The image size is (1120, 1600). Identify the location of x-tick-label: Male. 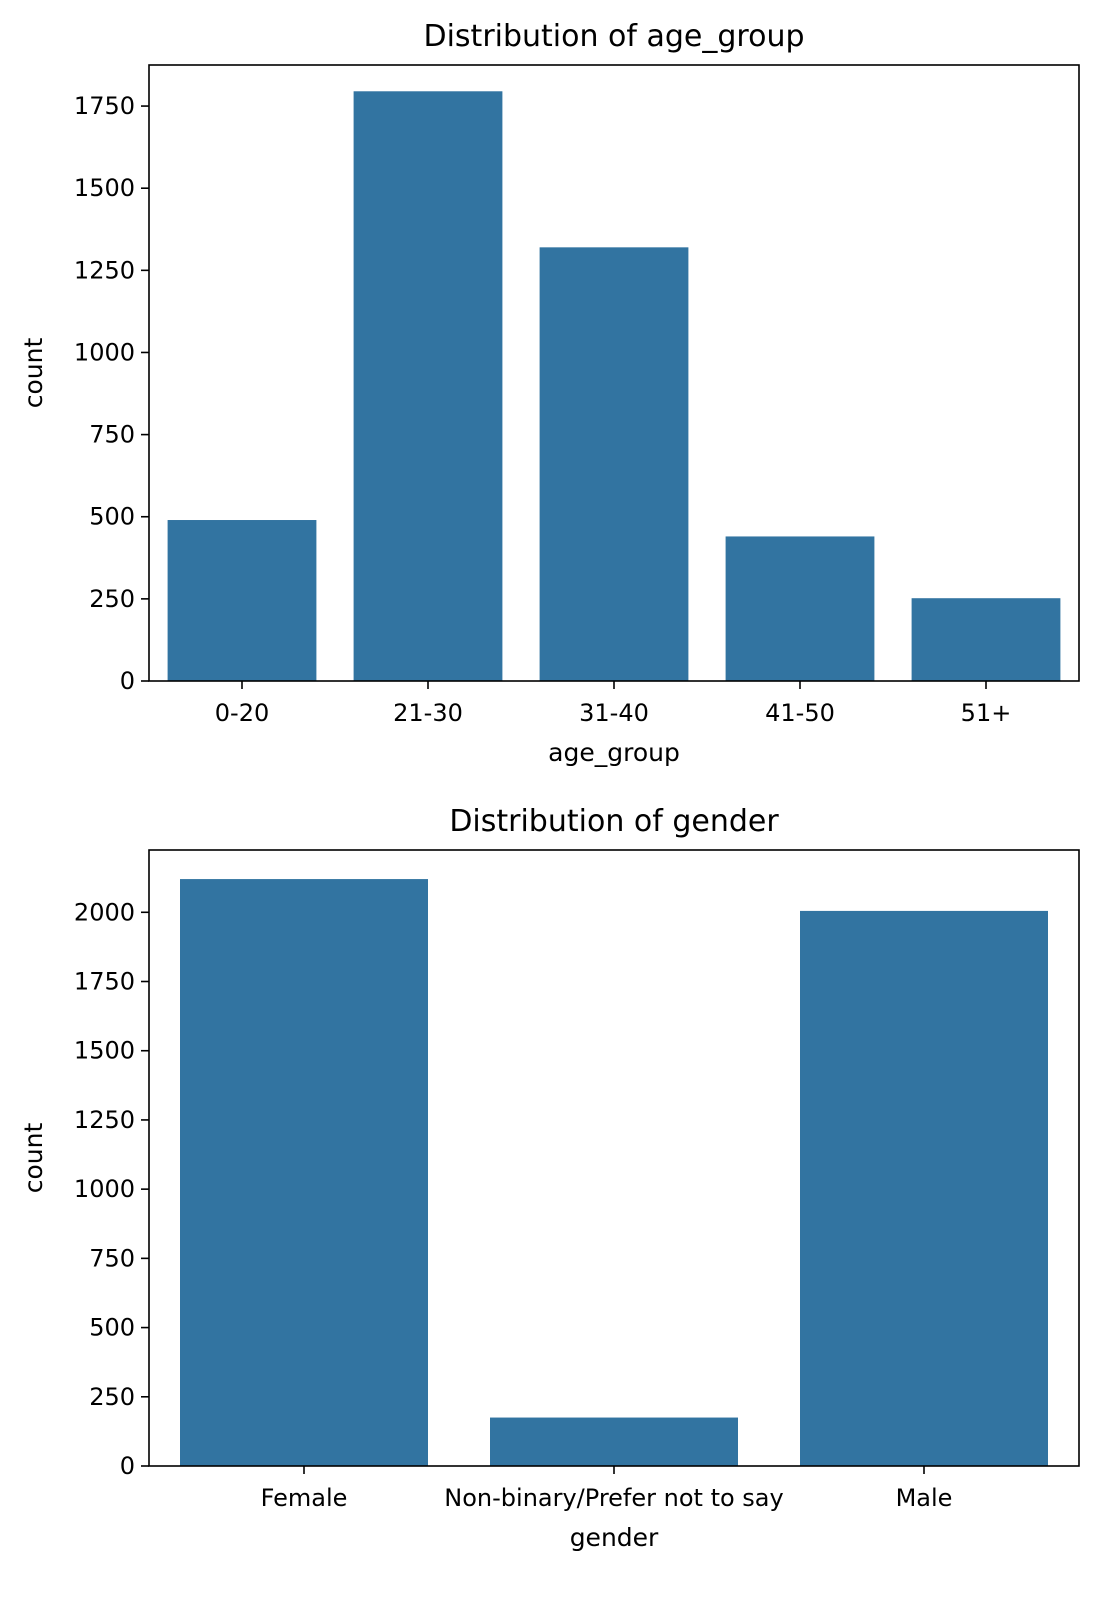
(924, 1498).